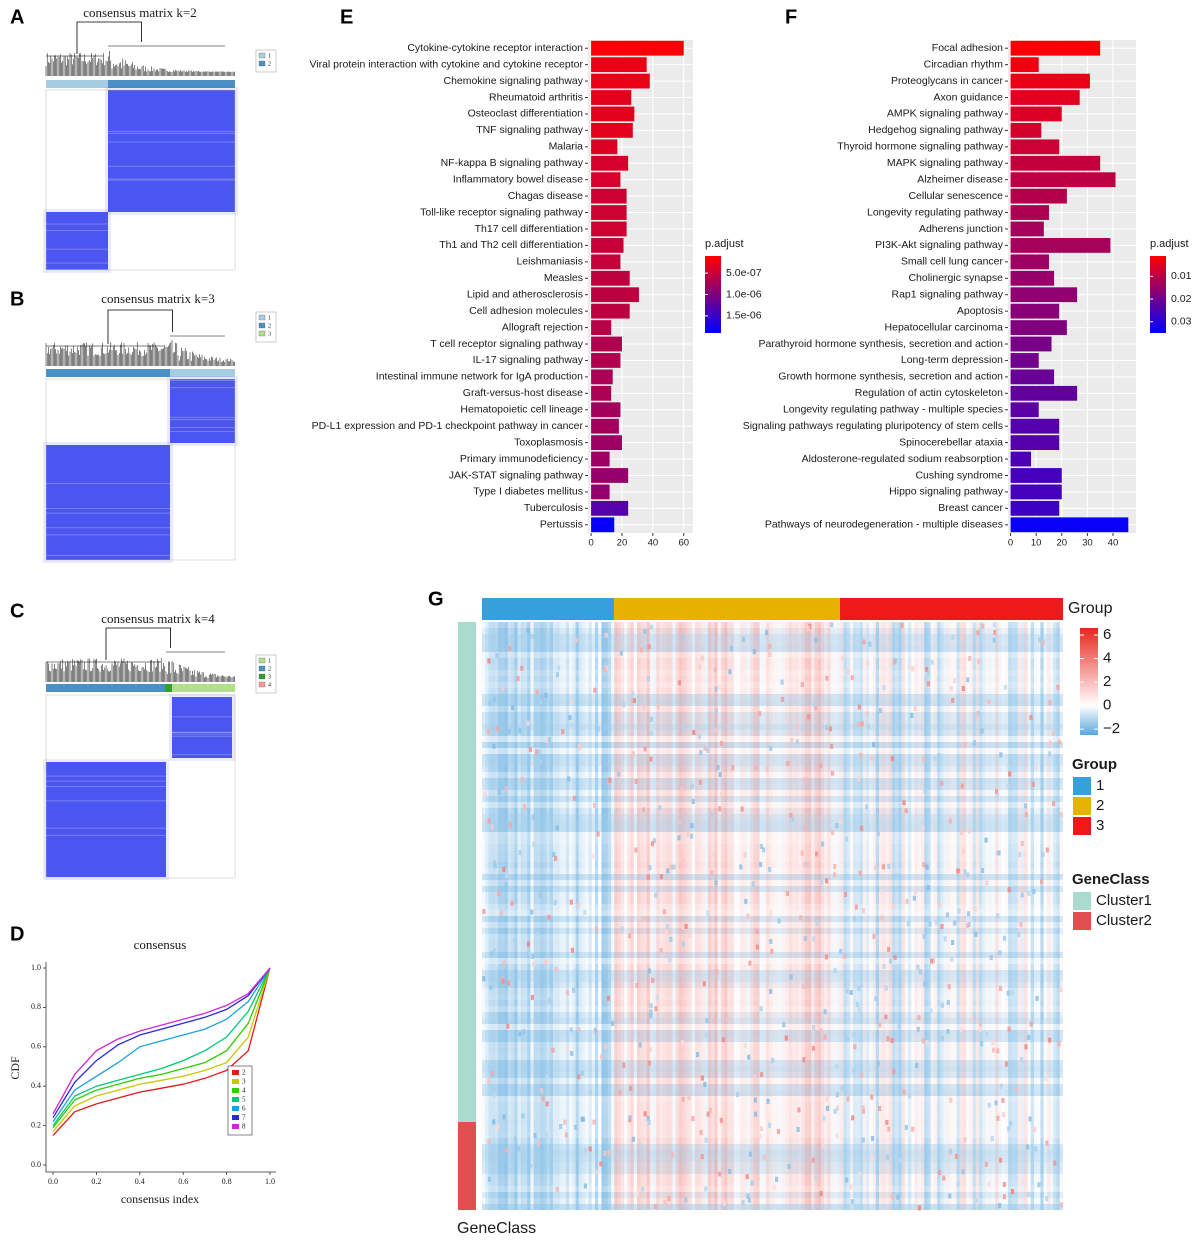  I want to click on legend-label: 2, so click(269, 64).